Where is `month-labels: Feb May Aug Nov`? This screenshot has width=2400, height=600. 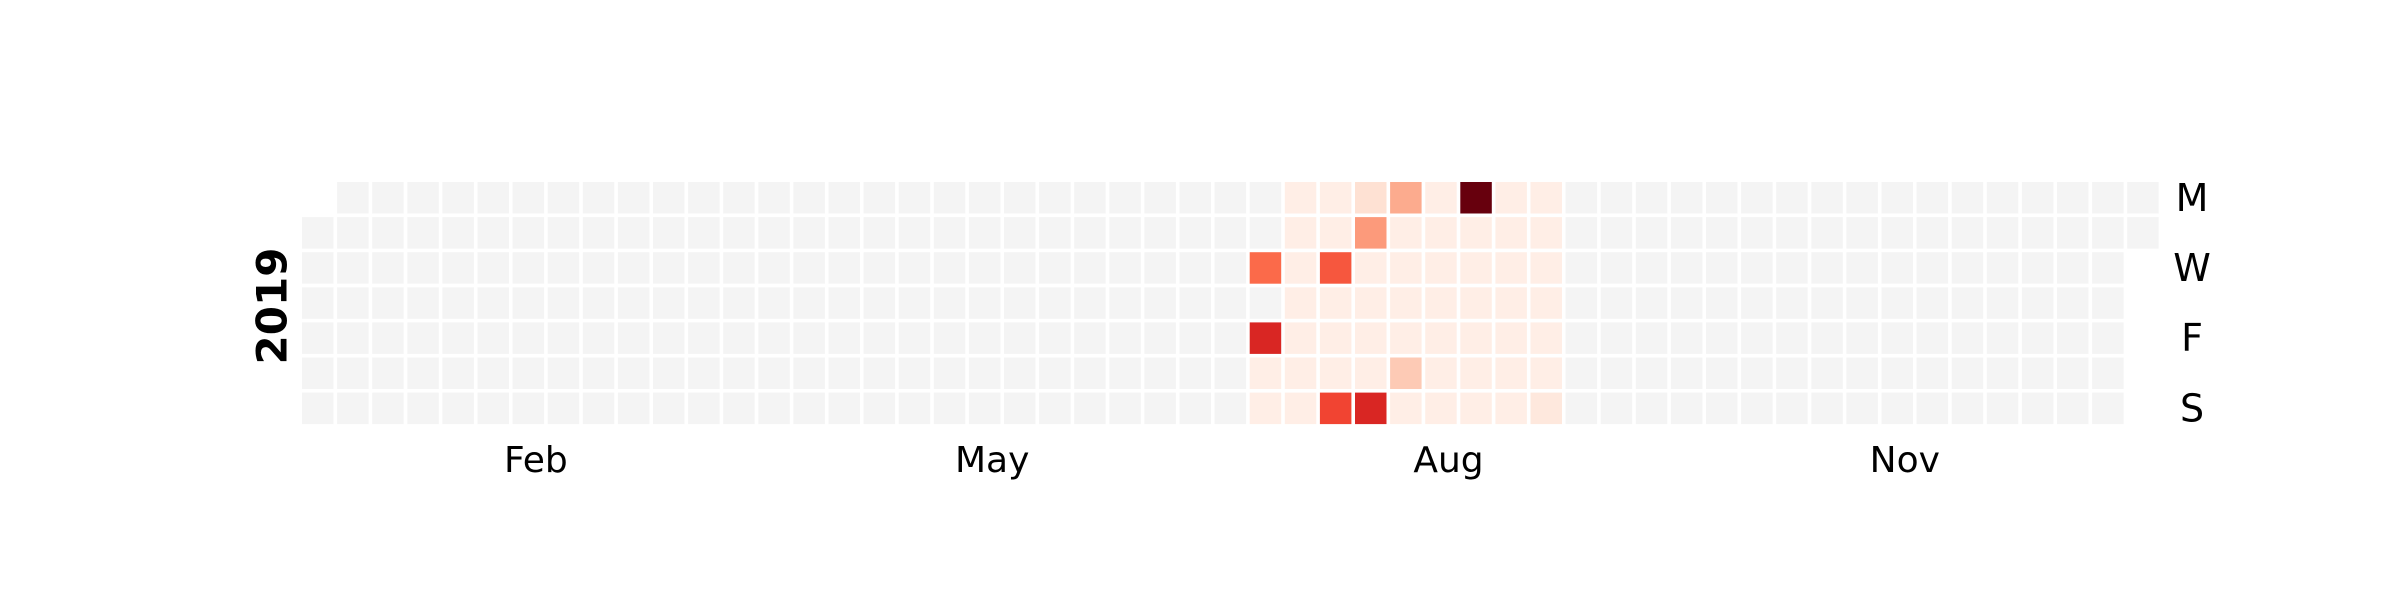
month-labels: Feb May Aug Nov is located at coordinates (1222, 460).